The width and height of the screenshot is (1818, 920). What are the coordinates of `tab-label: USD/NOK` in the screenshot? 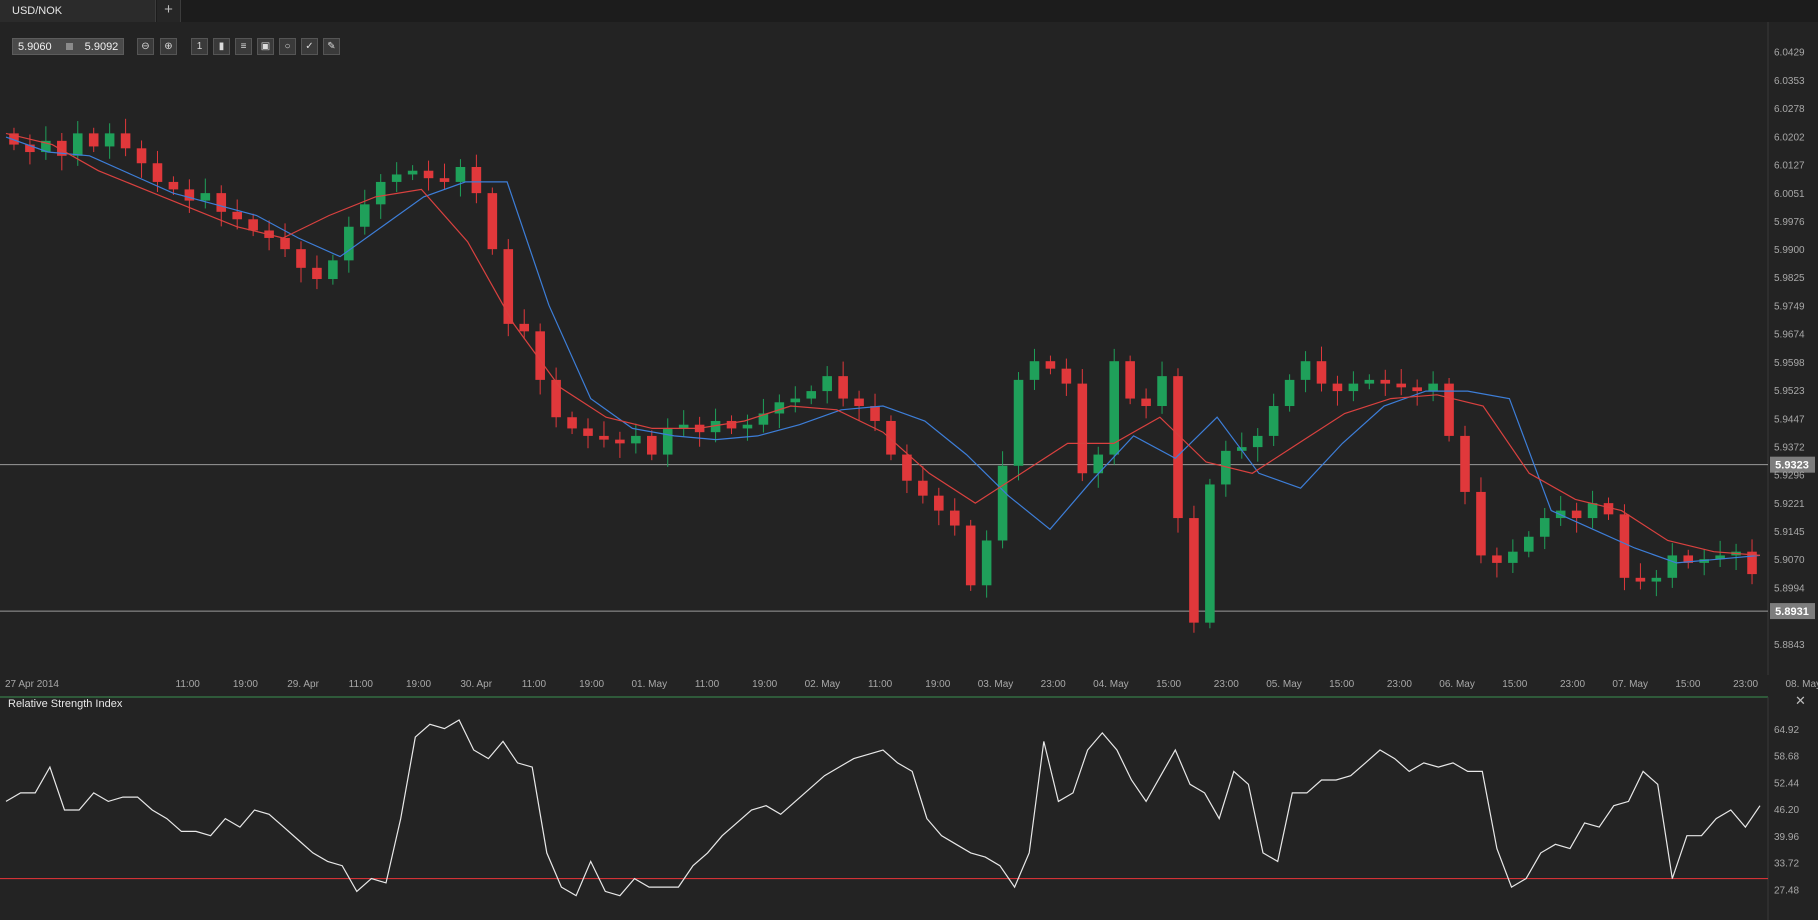 It's located at (37, 11).